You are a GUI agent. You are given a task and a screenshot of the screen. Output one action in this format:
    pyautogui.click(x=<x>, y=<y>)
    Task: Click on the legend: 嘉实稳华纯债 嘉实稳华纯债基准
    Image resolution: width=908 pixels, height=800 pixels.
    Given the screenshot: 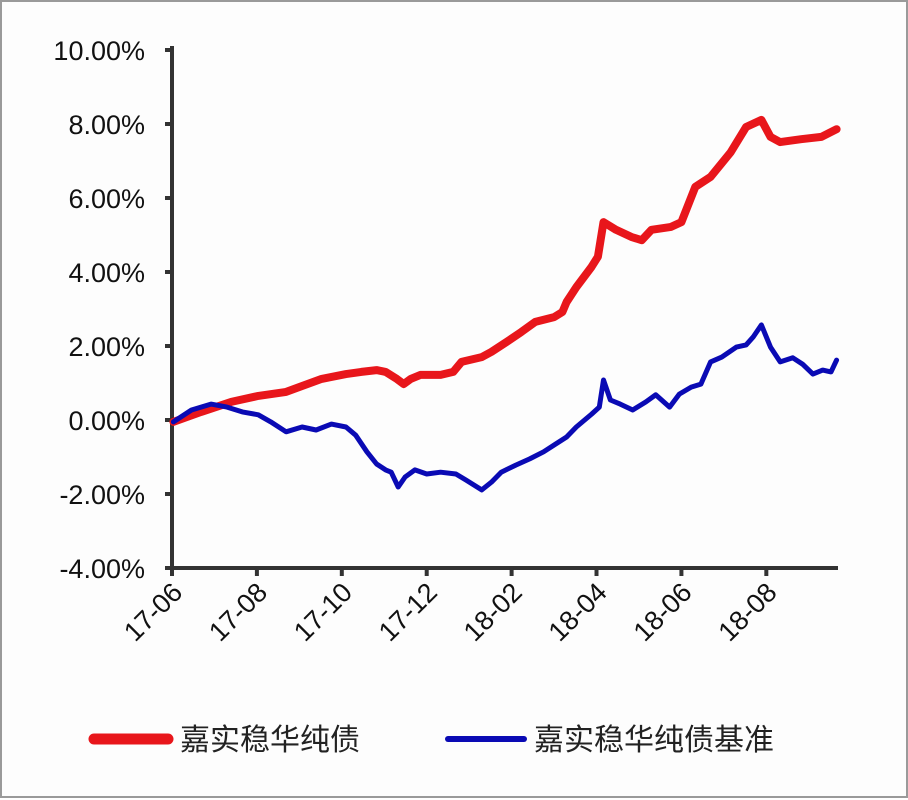 What is the action you would take?
    pyautogui.click(x=431, y=740)
    